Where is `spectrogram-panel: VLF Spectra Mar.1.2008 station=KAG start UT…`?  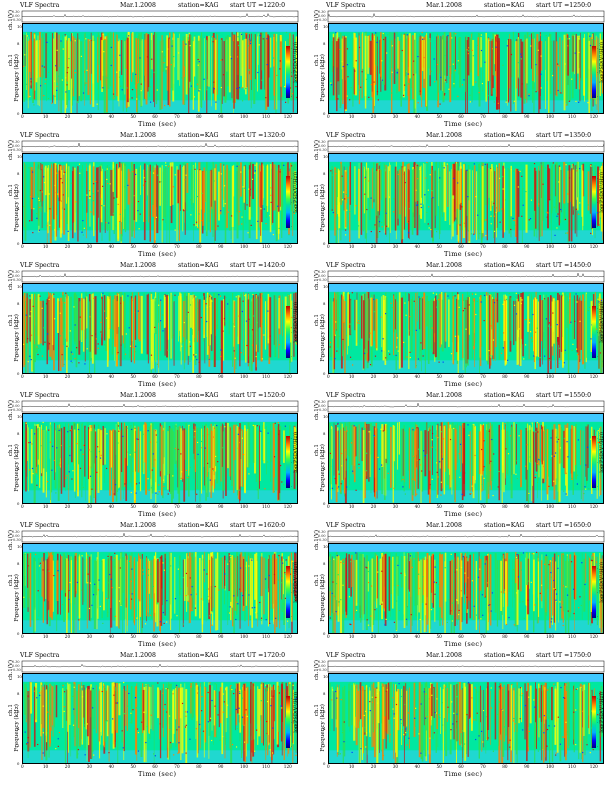
spectrogram-panel: VLF Spectra Mar.1.2008 station=KAG start UT… is located at coordinates (459, 455).